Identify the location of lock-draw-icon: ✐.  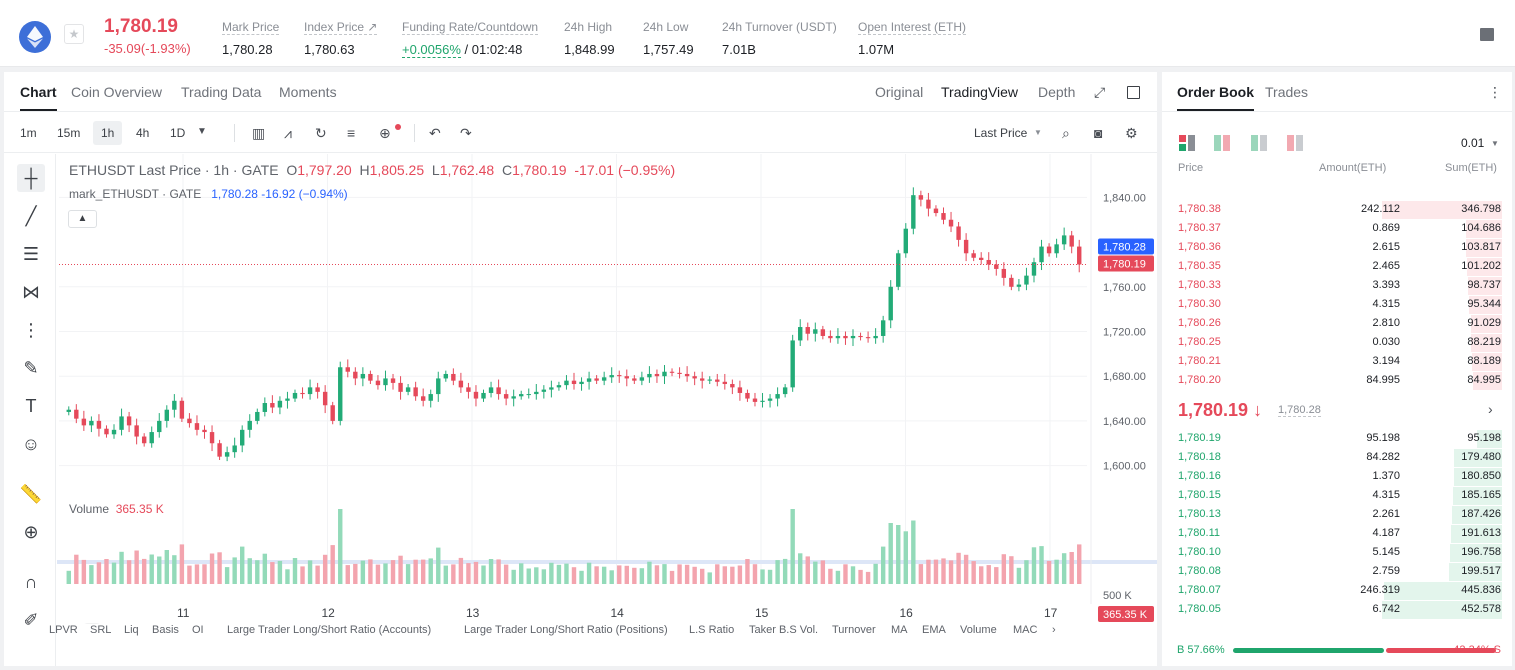
(31, 620).